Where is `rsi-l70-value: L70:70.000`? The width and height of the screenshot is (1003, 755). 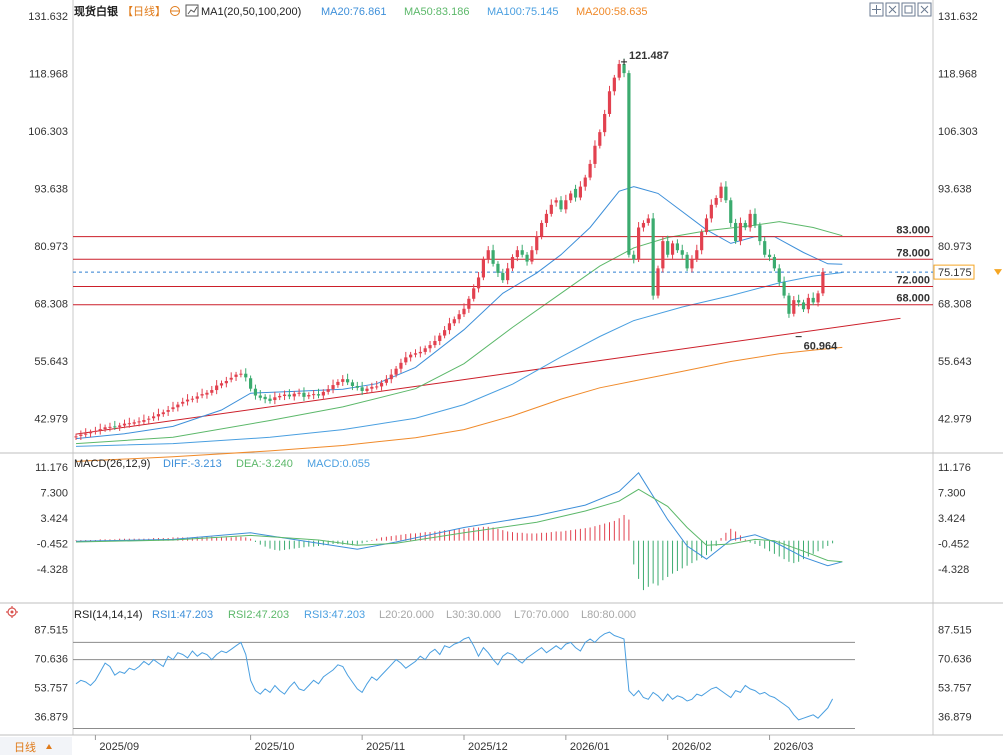 rsi-l70-value: L70:70.000 is located at coordinates (541, 615).